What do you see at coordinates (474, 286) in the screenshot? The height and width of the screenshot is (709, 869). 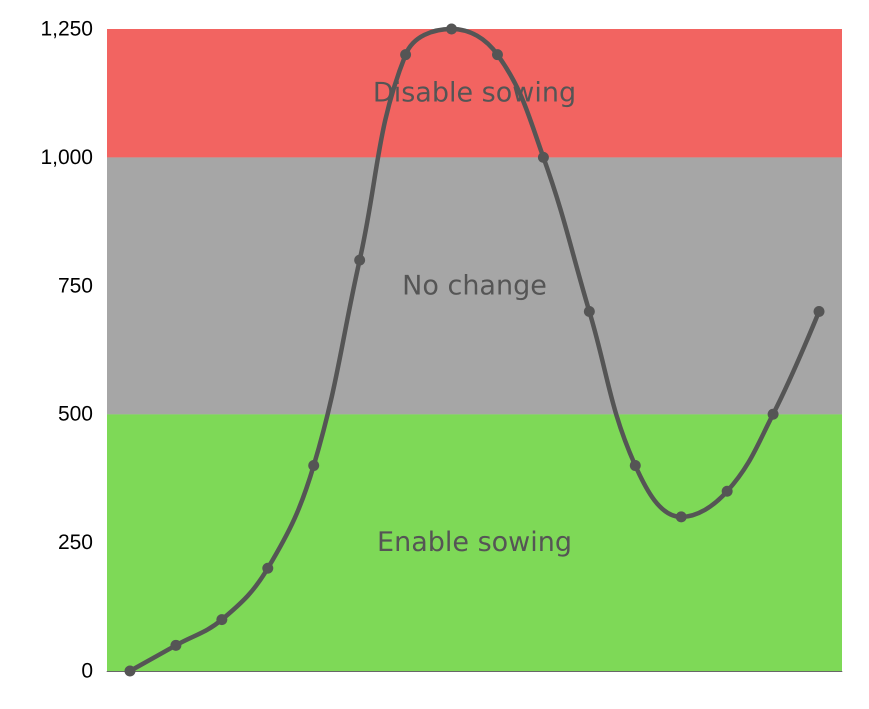 I see `band-label: No change` at bounding box center [474, 286].